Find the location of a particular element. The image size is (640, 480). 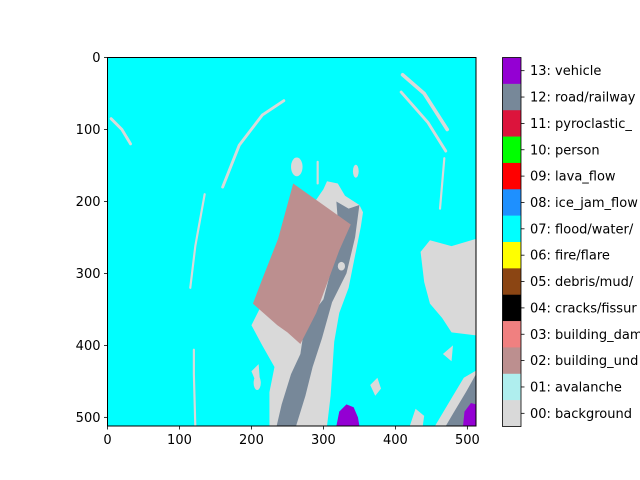

colorbar-label: 02: building_und is located at coordinates (584, 361).